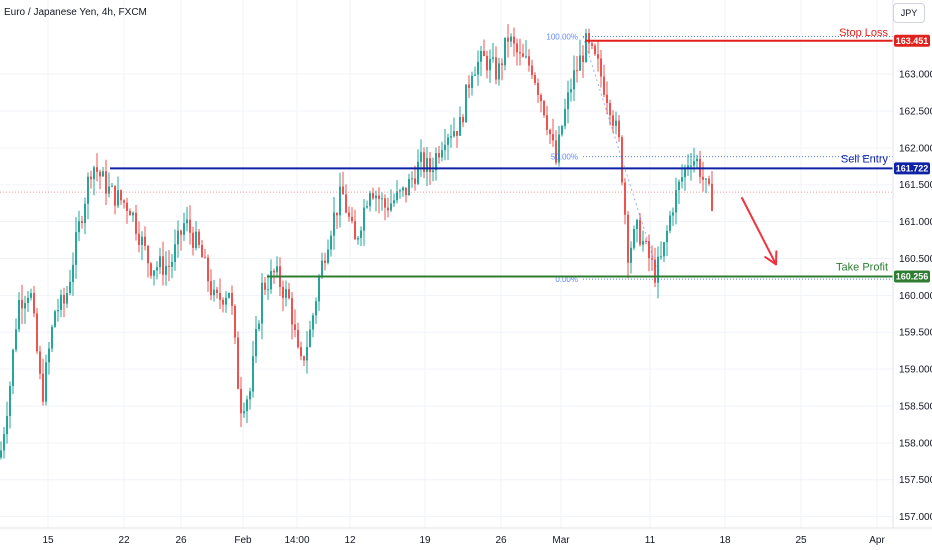  I want to click on time-tick-label: 25, so click(801, 540).